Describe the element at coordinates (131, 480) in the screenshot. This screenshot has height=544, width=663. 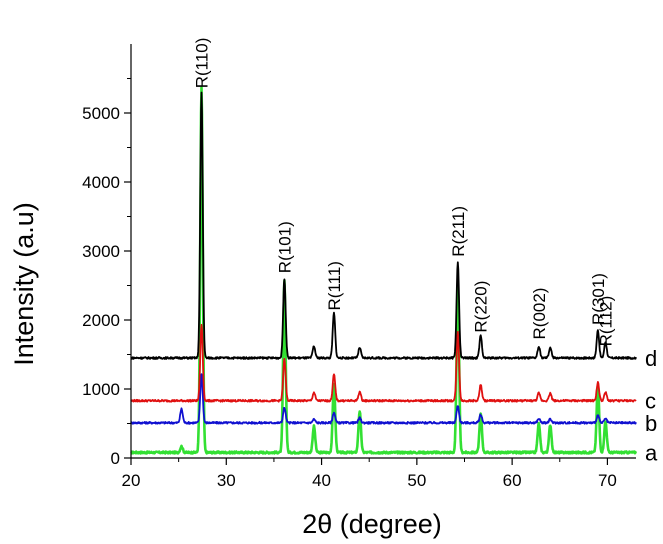
I see `x-tick-label: 20` at that location.